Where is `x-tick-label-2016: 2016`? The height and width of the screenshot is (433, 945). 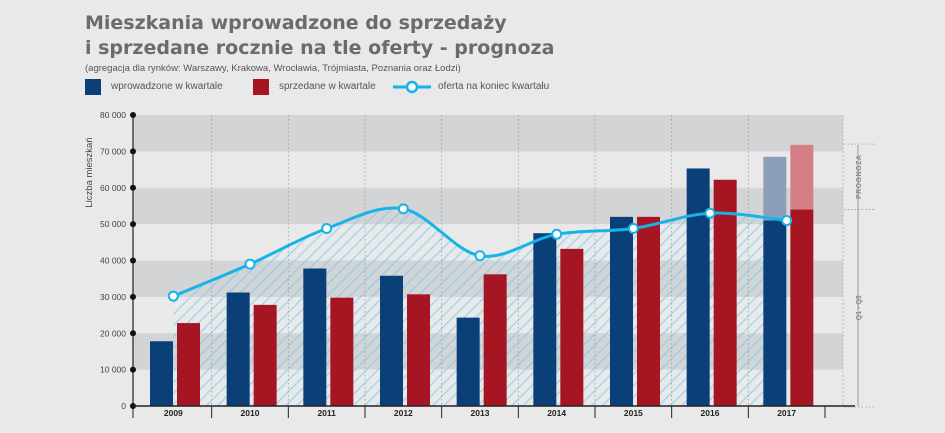
x-tick-label-2016: 2016 is located at coordinates (710, 413).